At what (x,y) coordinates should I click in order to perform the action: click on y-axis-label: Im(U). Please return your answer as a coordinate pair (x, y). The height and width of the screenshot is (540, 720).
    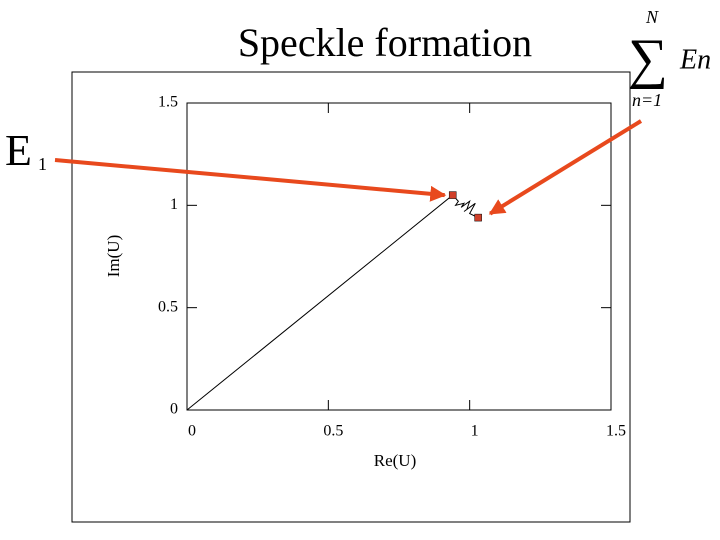
    Looking at the image, I should click on (113, 256).